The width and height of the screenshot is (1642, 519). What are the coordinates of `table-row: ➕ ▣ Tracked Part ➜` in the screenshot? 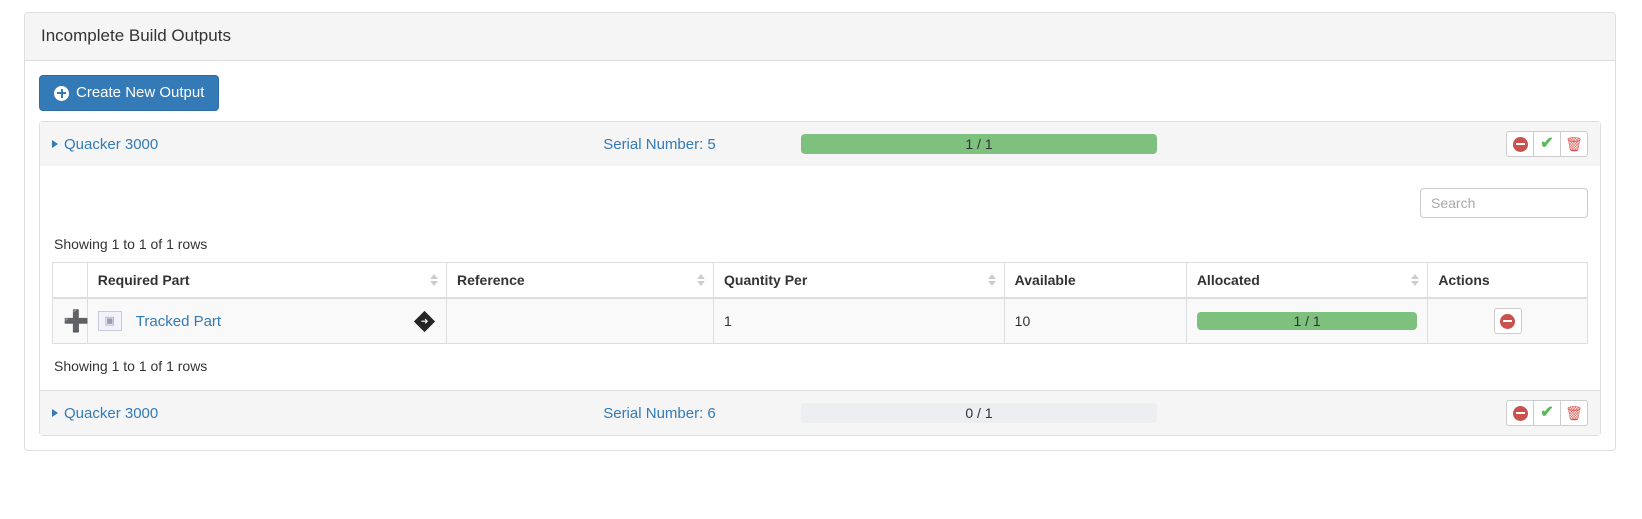 It's located at (820, 321).